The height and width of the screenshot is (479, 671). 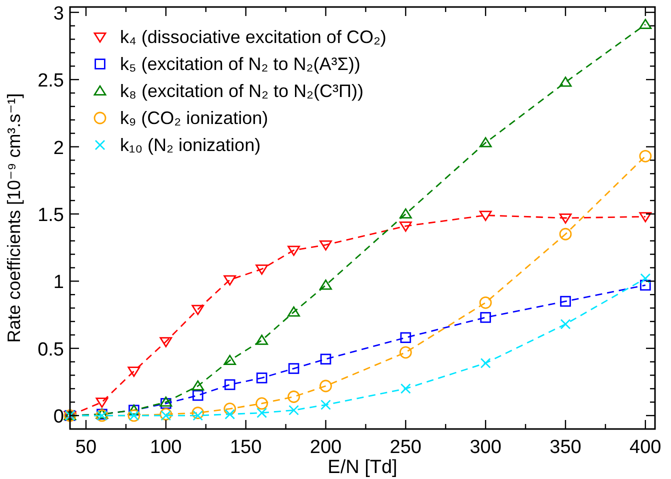 I want to click on x-tick-label: 350, so click(x=566, y=447).